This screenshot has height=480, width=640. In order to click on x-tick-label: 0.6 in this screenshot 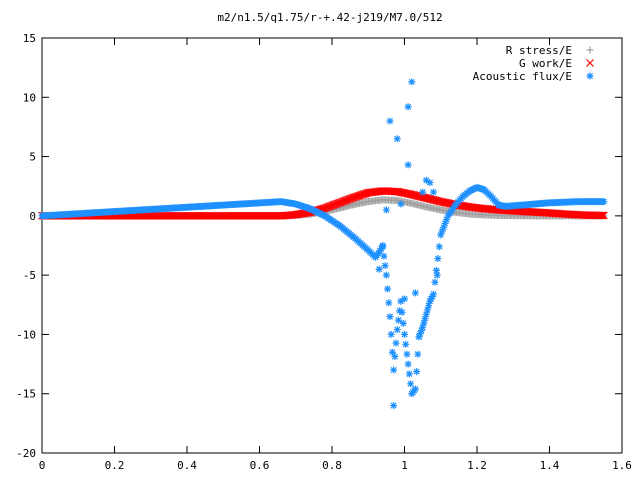, I will do `click(260, 465)`.